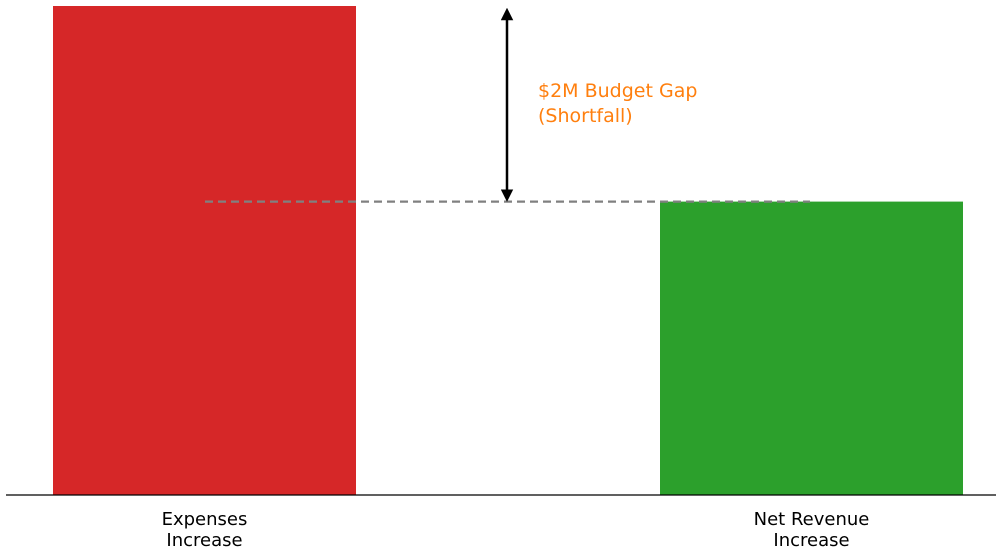  What do you see at coordinates (617, 103) in the screenshot?
I see `budget-gap-annotation: $2M Budget Gap (Shortfall)` at bounding box center [617, 103].